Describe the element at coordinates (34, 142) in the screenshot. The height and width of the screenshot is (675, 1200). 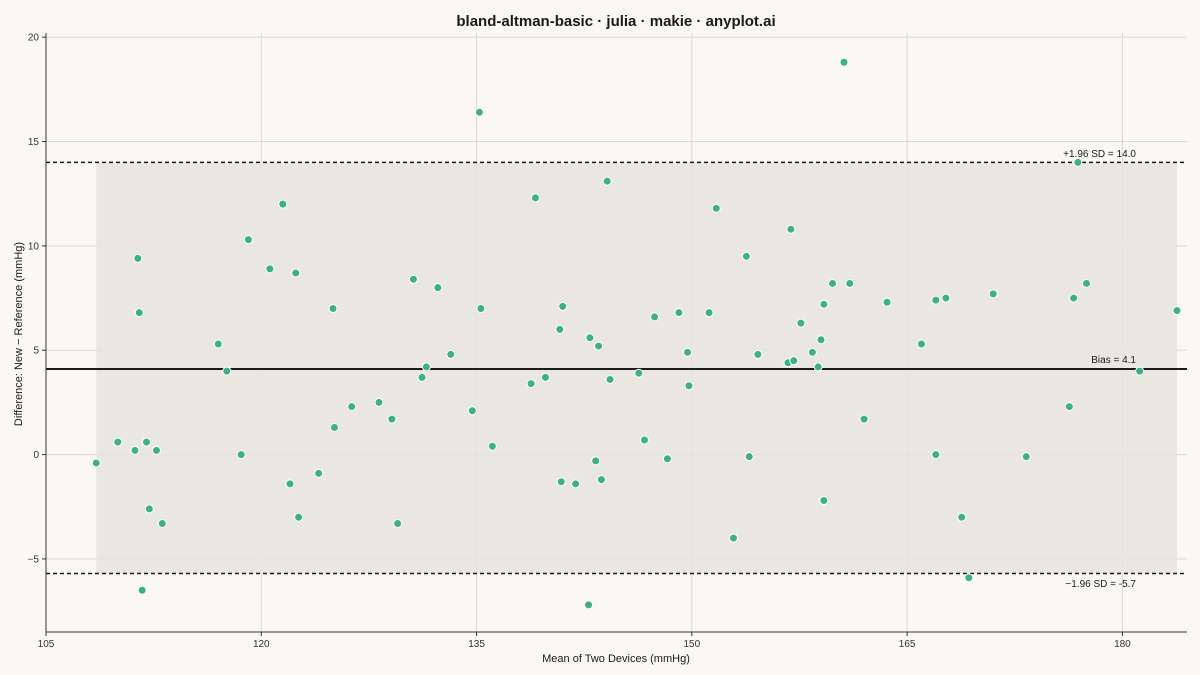
I see `y-tick-label: 15` at that location.